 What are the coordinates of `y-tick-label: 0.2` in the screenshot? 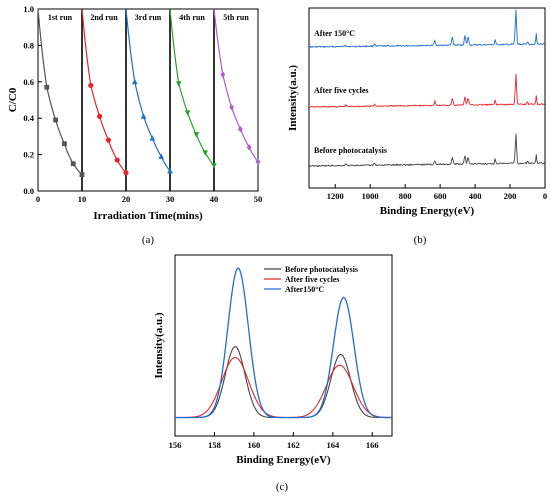 It's located at (28, 155).